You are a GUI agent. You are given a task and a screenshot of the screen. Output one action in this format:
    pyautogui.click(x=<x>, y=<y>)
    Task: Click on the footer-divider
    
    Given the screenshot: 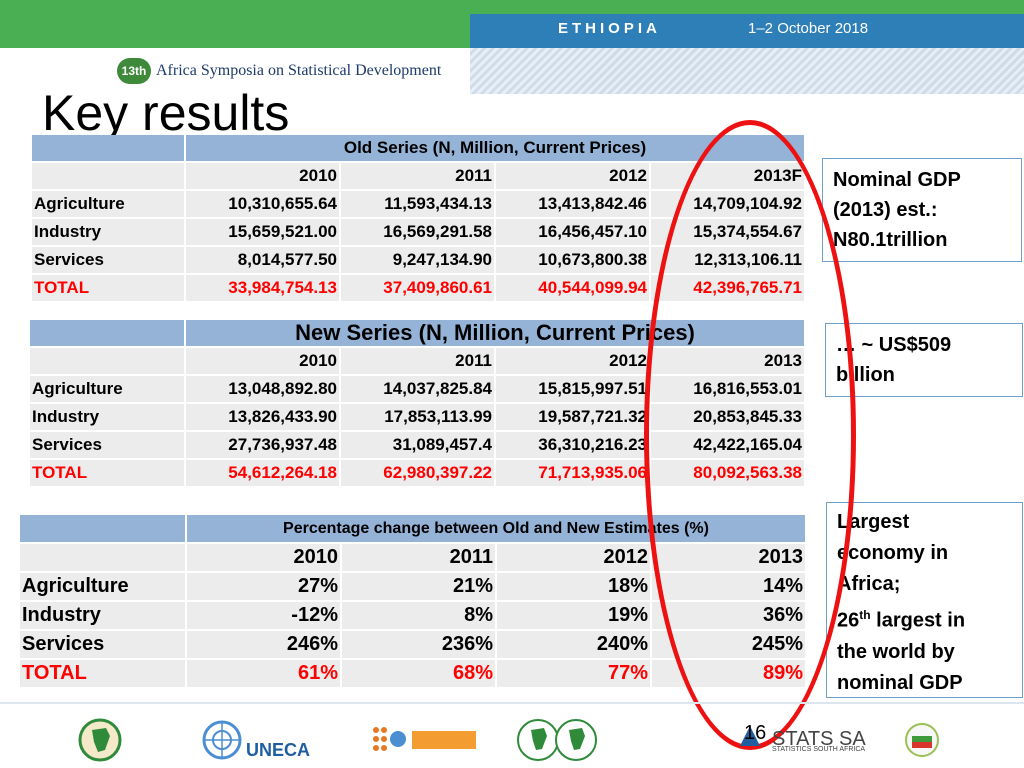 What is the action you would take?
    pyautogui.click(x=512, y=703)
    